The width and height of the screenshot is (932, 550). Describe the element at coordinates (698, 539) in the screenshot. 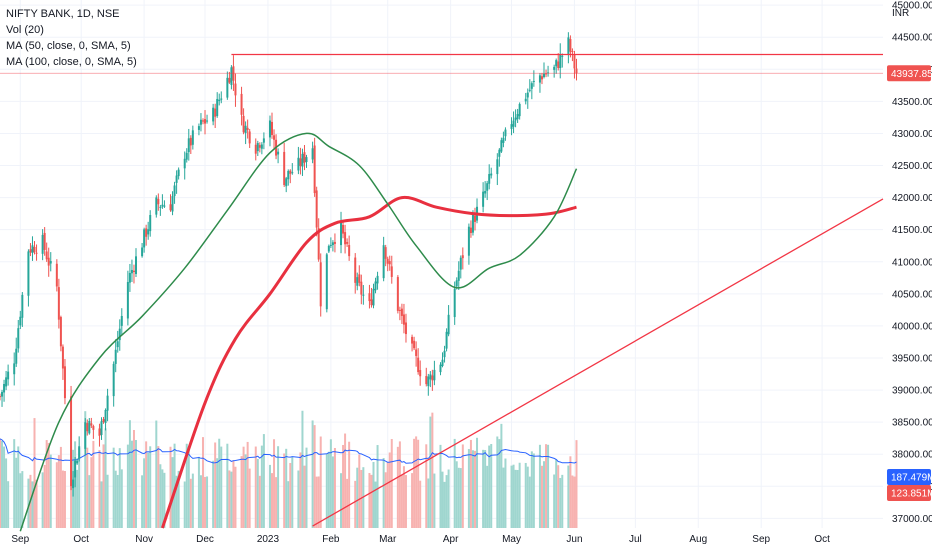

I see `x-tick-label: Aug` at that location.